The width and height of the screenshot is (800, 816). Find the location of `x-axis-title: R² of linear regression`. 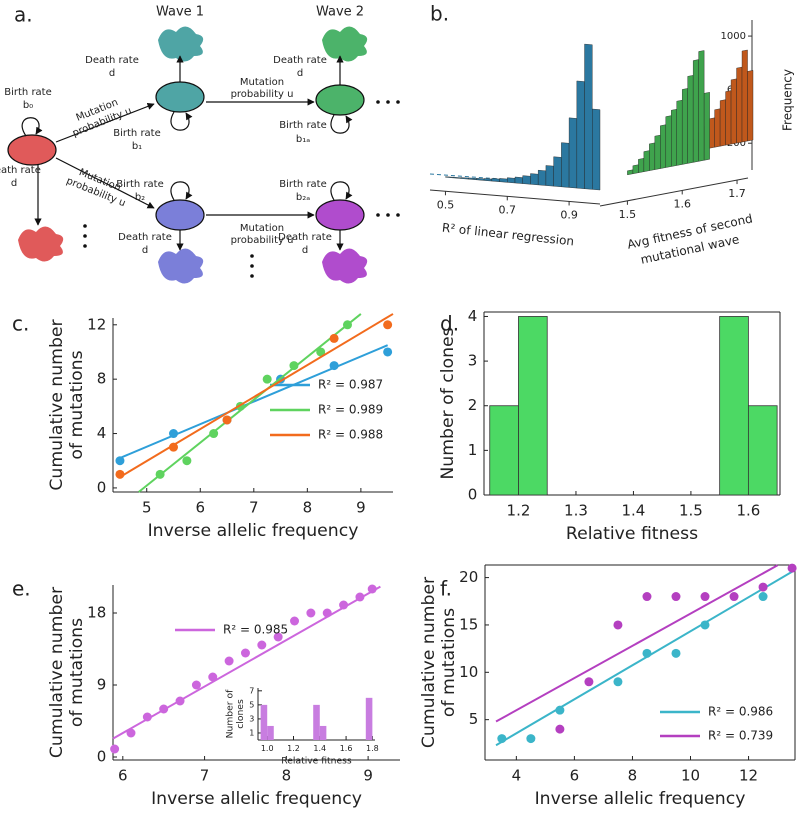

x-axis-title: R² of linear regression is located at coordinates (507, 235).